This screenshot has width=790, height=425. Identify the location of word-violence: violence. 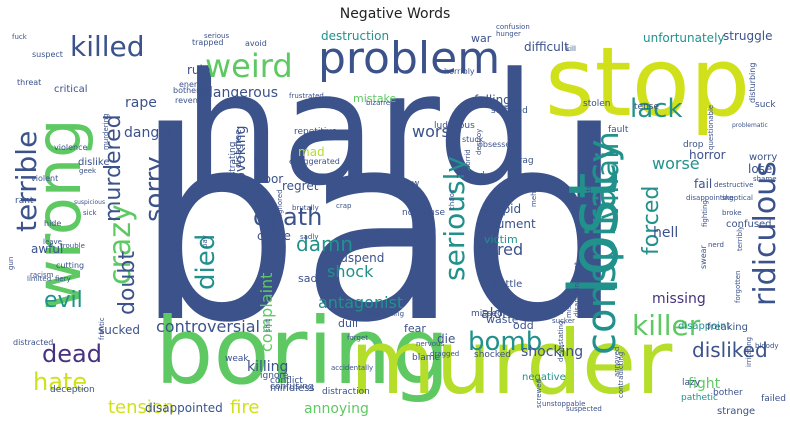
(70, 147).